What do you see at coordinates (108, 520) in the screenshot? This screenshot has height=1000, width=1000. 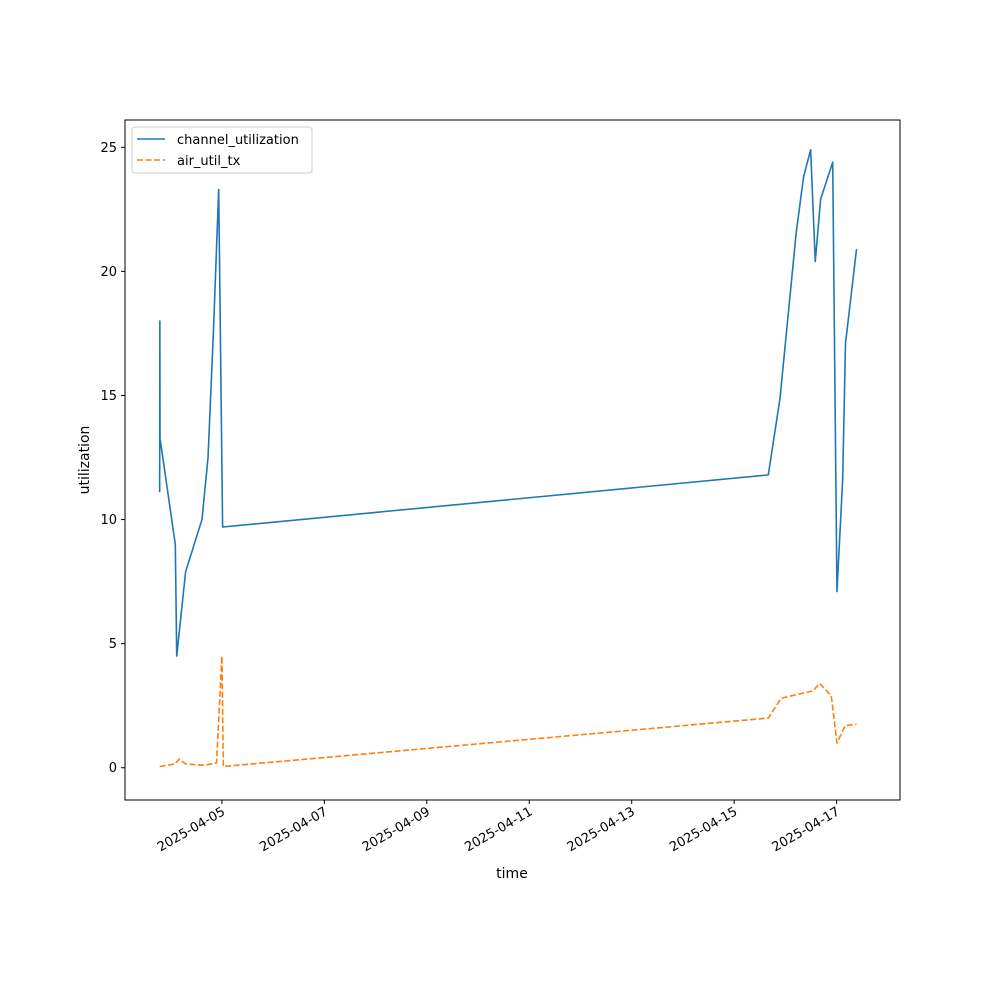 I see `y-tick-label: 10` at bounding box center [108, 520].